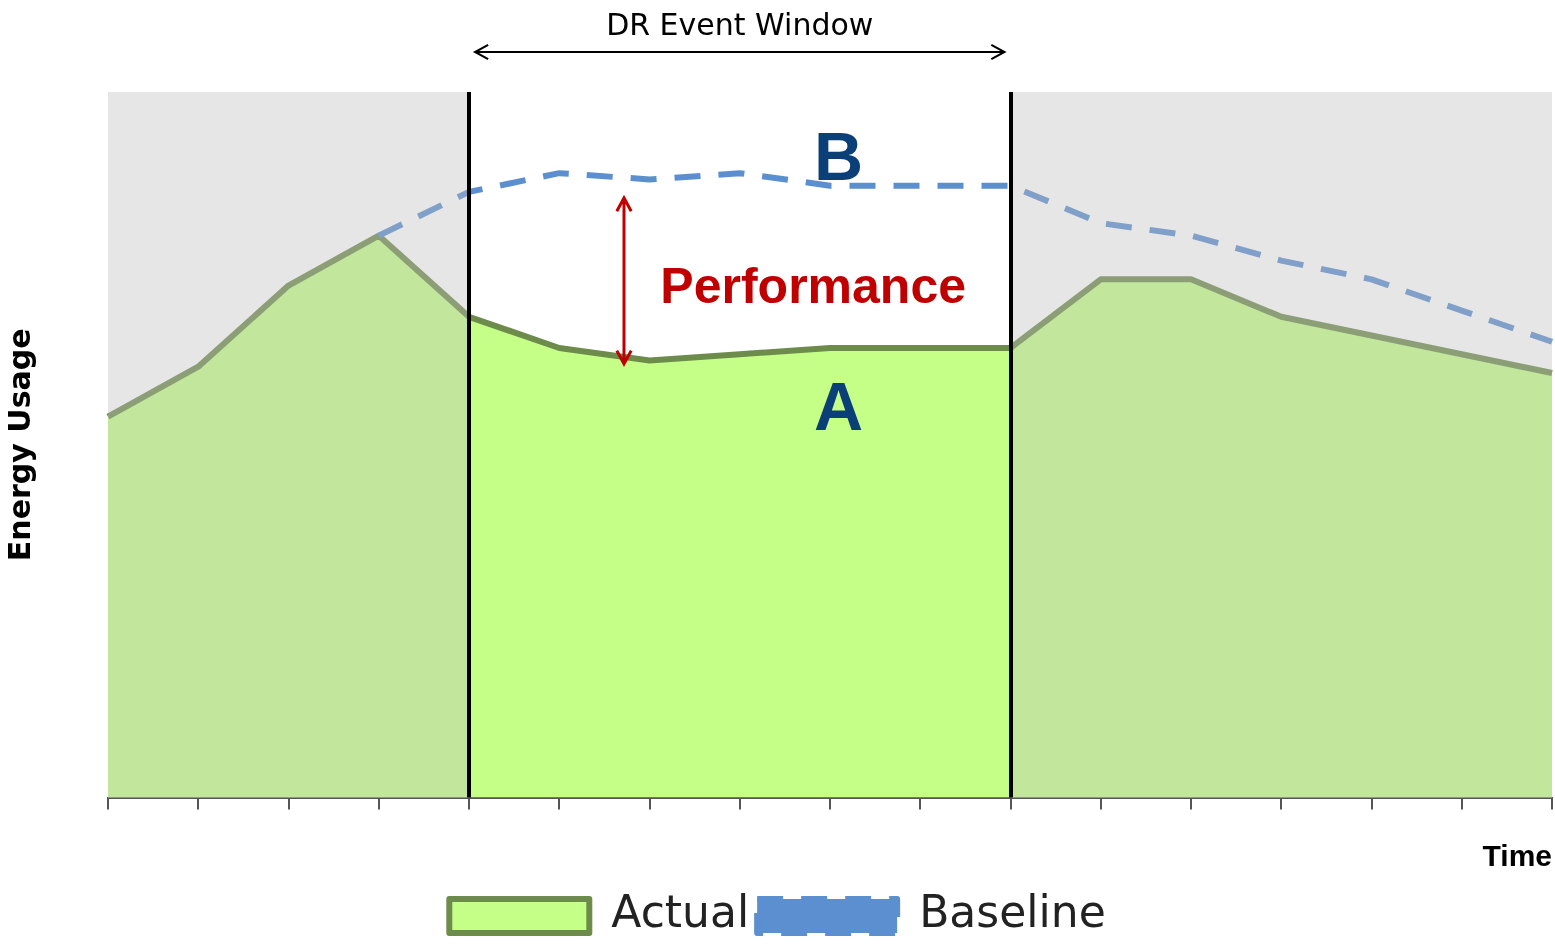 The height and width of the screenshot is (948, 1555). What do you see at coordinates (740, 24) in the screenshot?
I see `text: DR Event Window` at bounding box center [740, 24].